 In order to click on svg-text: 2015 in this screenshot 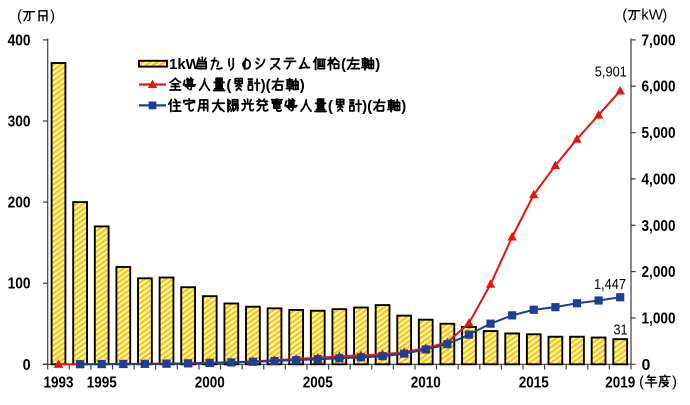, I will do `click(534, 382)`.